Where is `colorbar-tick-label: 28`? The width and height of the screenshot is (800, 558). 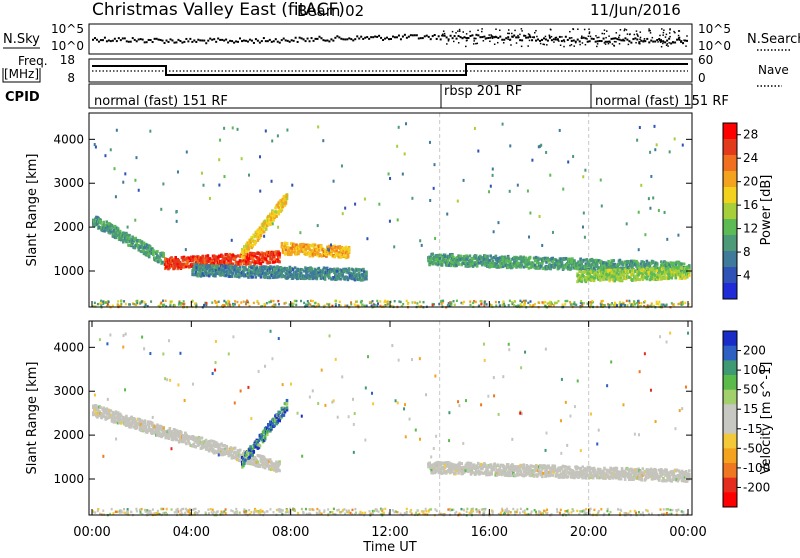 colorbar-tick-label: 28 is located at coordinates (750, 135).